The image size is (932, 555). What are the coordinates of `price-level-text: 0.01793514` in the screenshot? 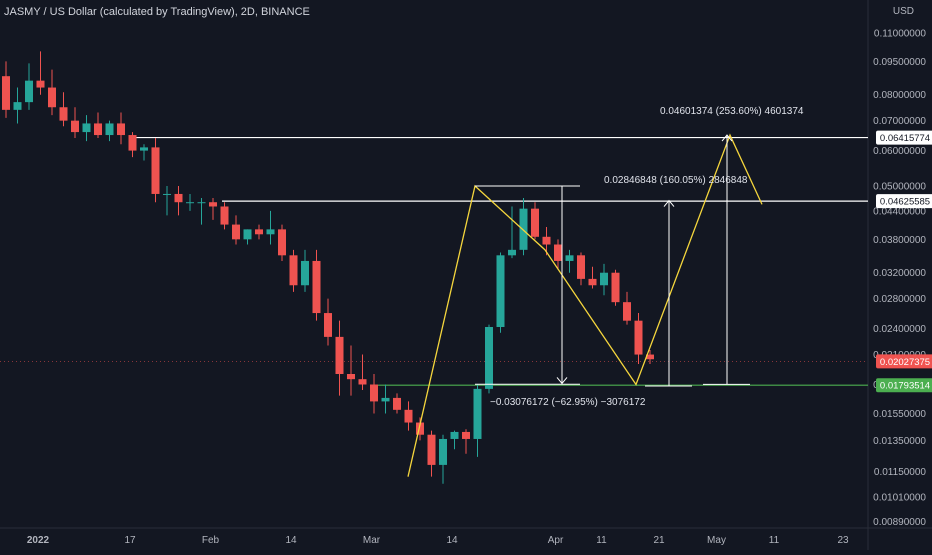 It's located at (905, 386).